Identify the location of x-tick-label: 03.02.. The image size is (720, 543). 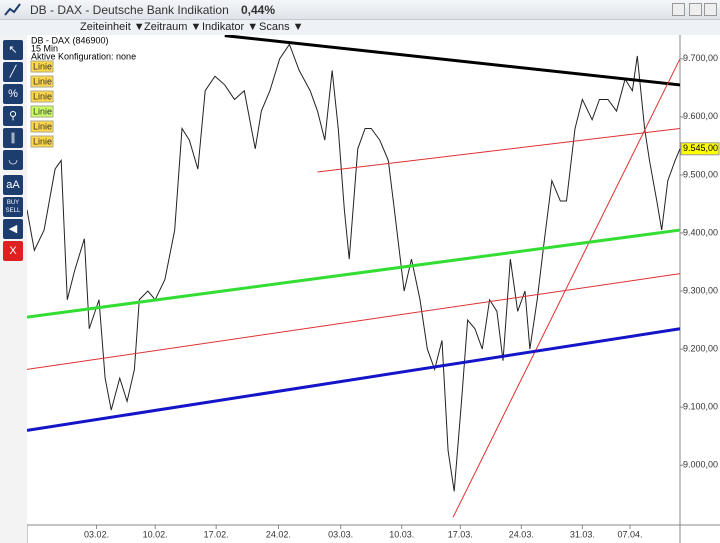
(96, 534).